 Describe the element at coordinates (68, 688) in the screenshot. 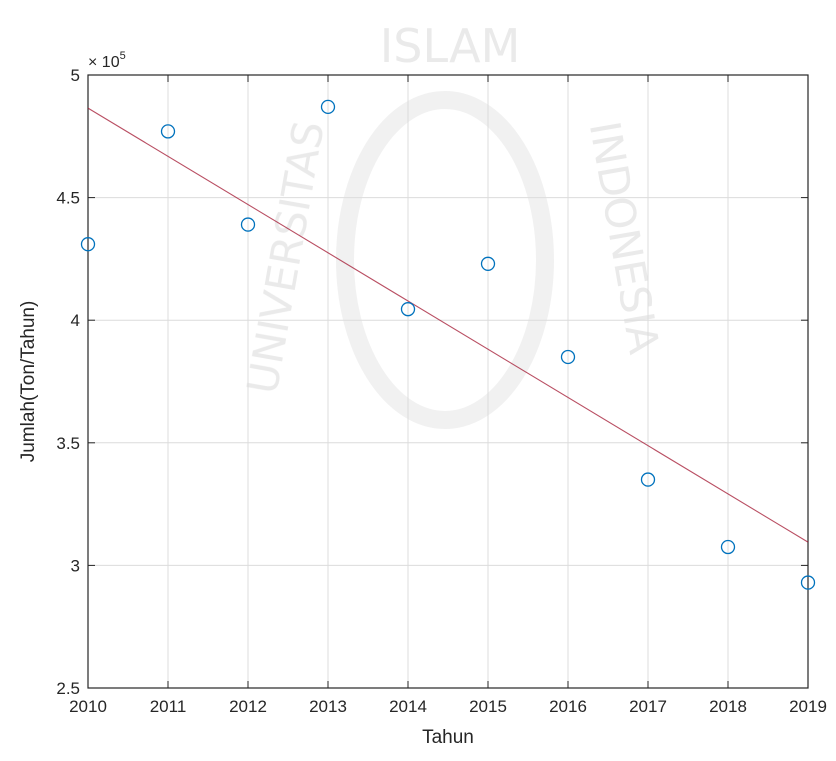

I see `y-tick-label: 2.5` at that location.